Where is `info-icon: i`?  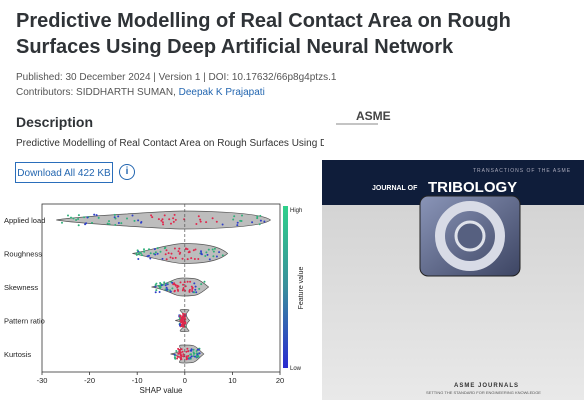 info-icon: i is located at coordinates (127, 172).